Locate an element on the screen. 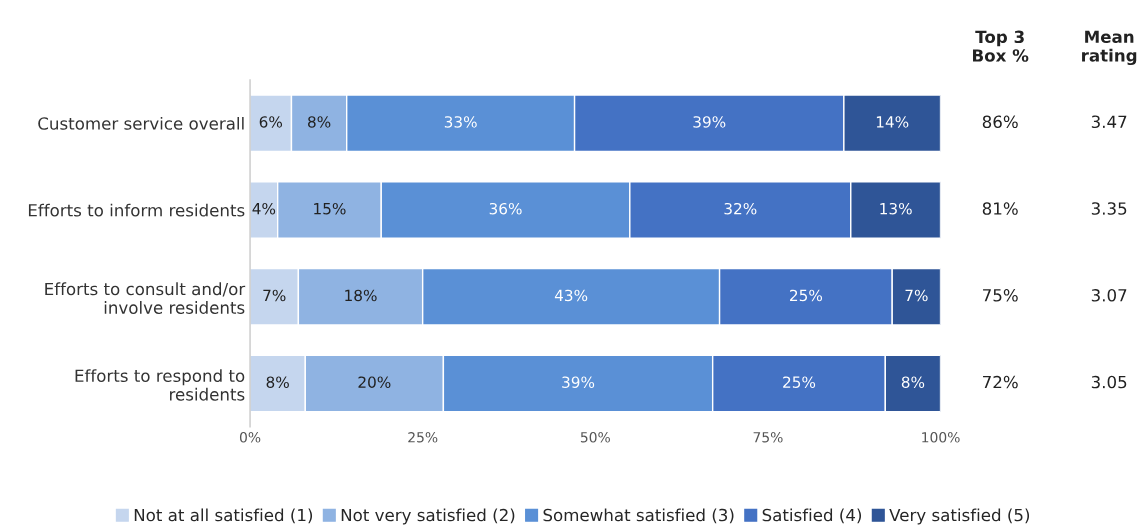 The width and height of the screenshot is (1147, 529). data-label: 43% is located at coordinates (571, 295).